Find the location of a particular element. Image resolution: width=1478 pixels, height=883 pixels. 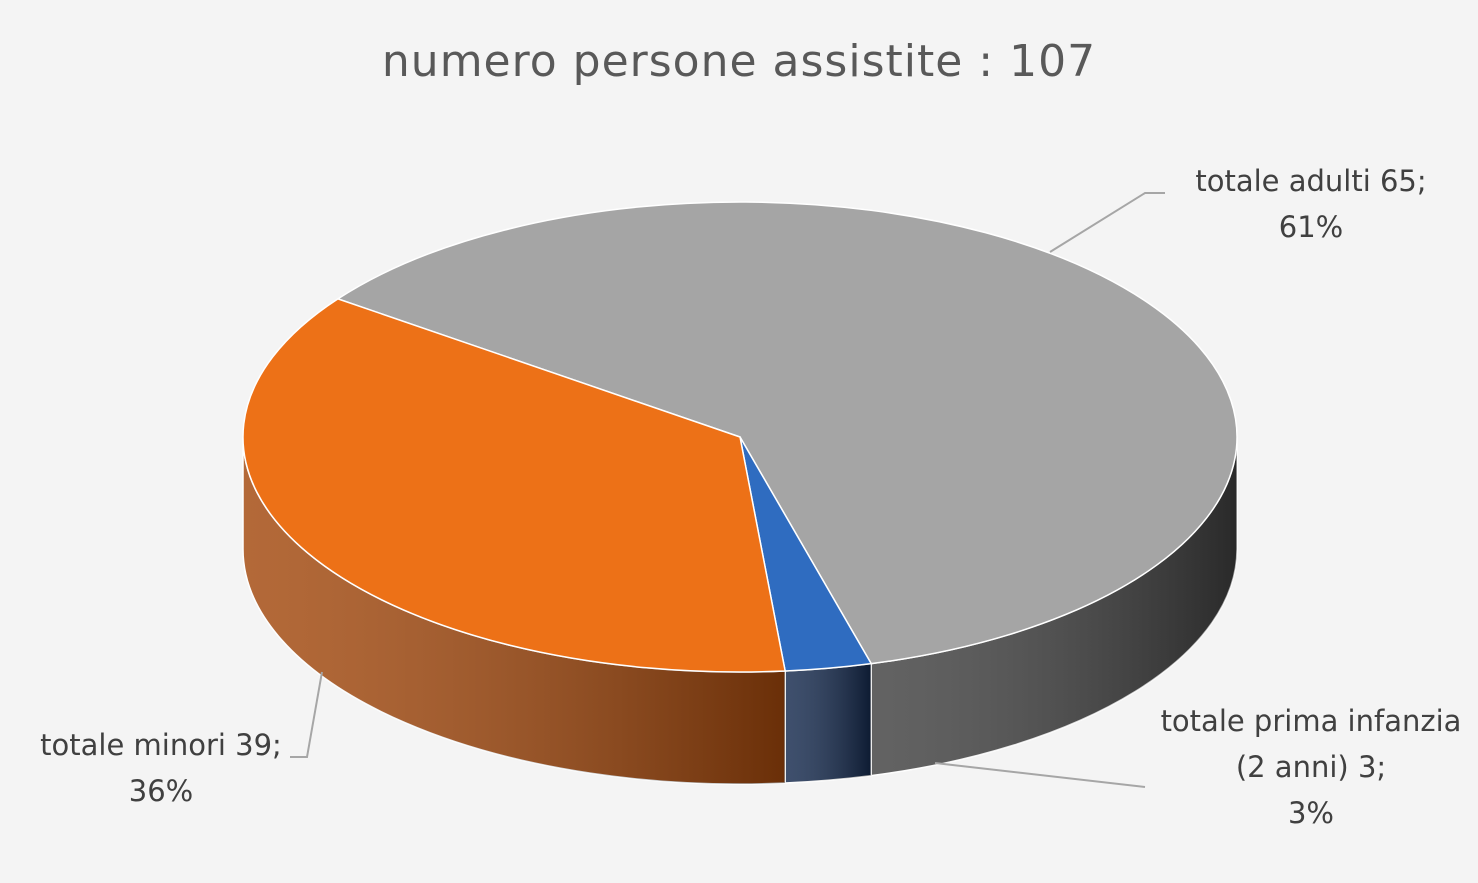

category-label: totale minori is located at coordinates (133, 745).